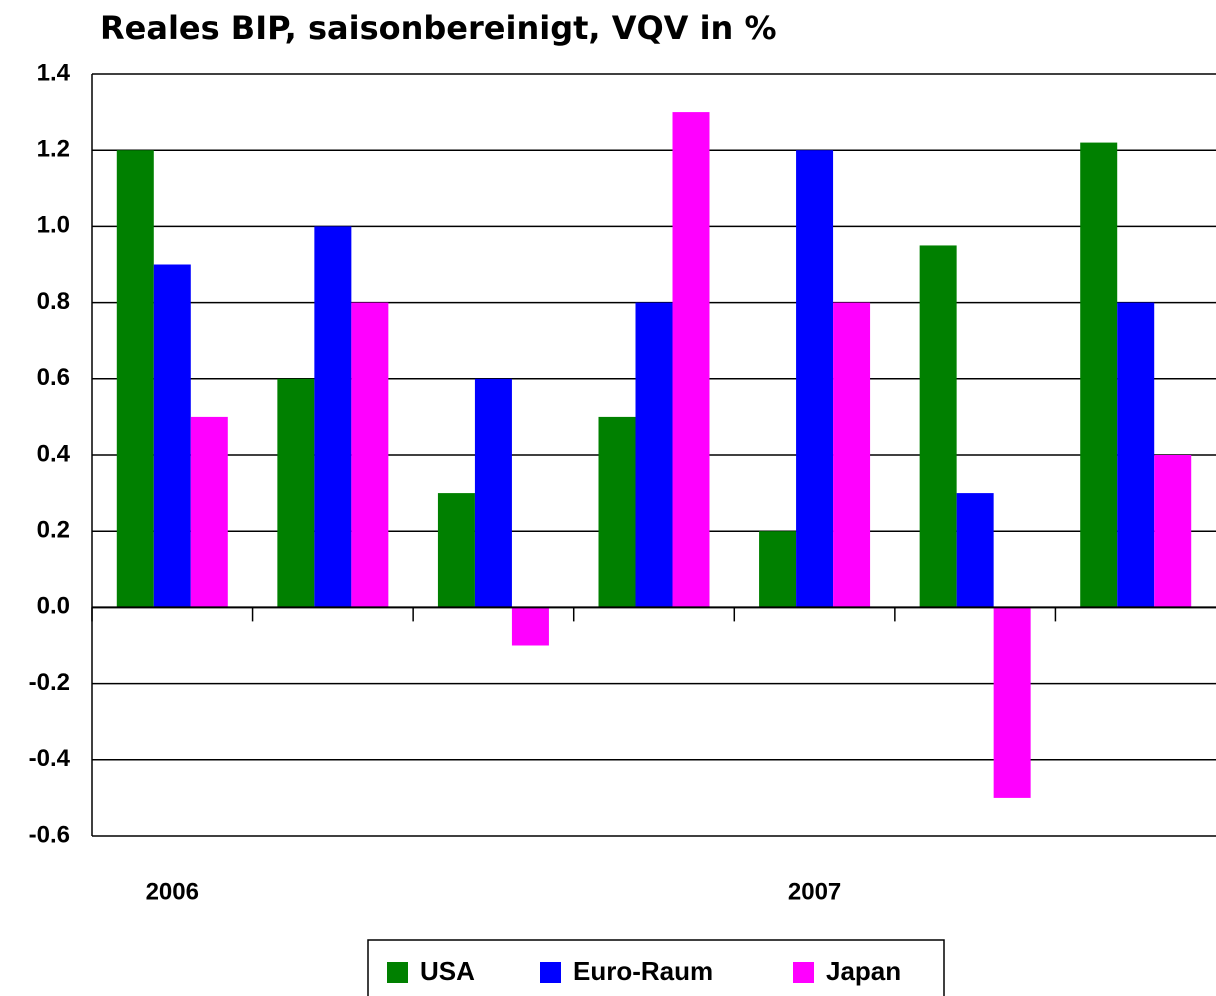  What do you see at coordinates (50, 758) in the screenshot?
I see `y-tick-label: -0.4` at bounding box center [50, 758].